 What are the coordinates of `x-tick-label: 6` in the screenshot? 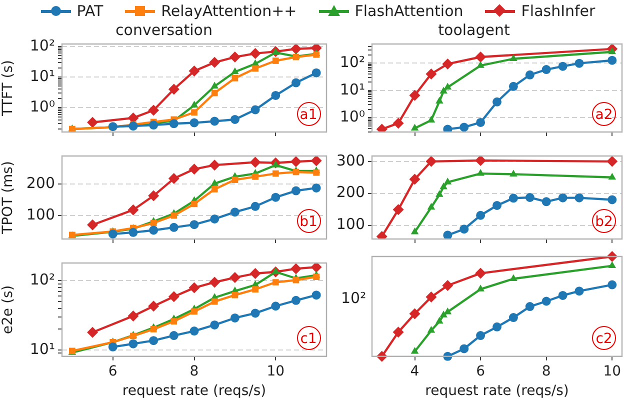 It's located at (113, 371).